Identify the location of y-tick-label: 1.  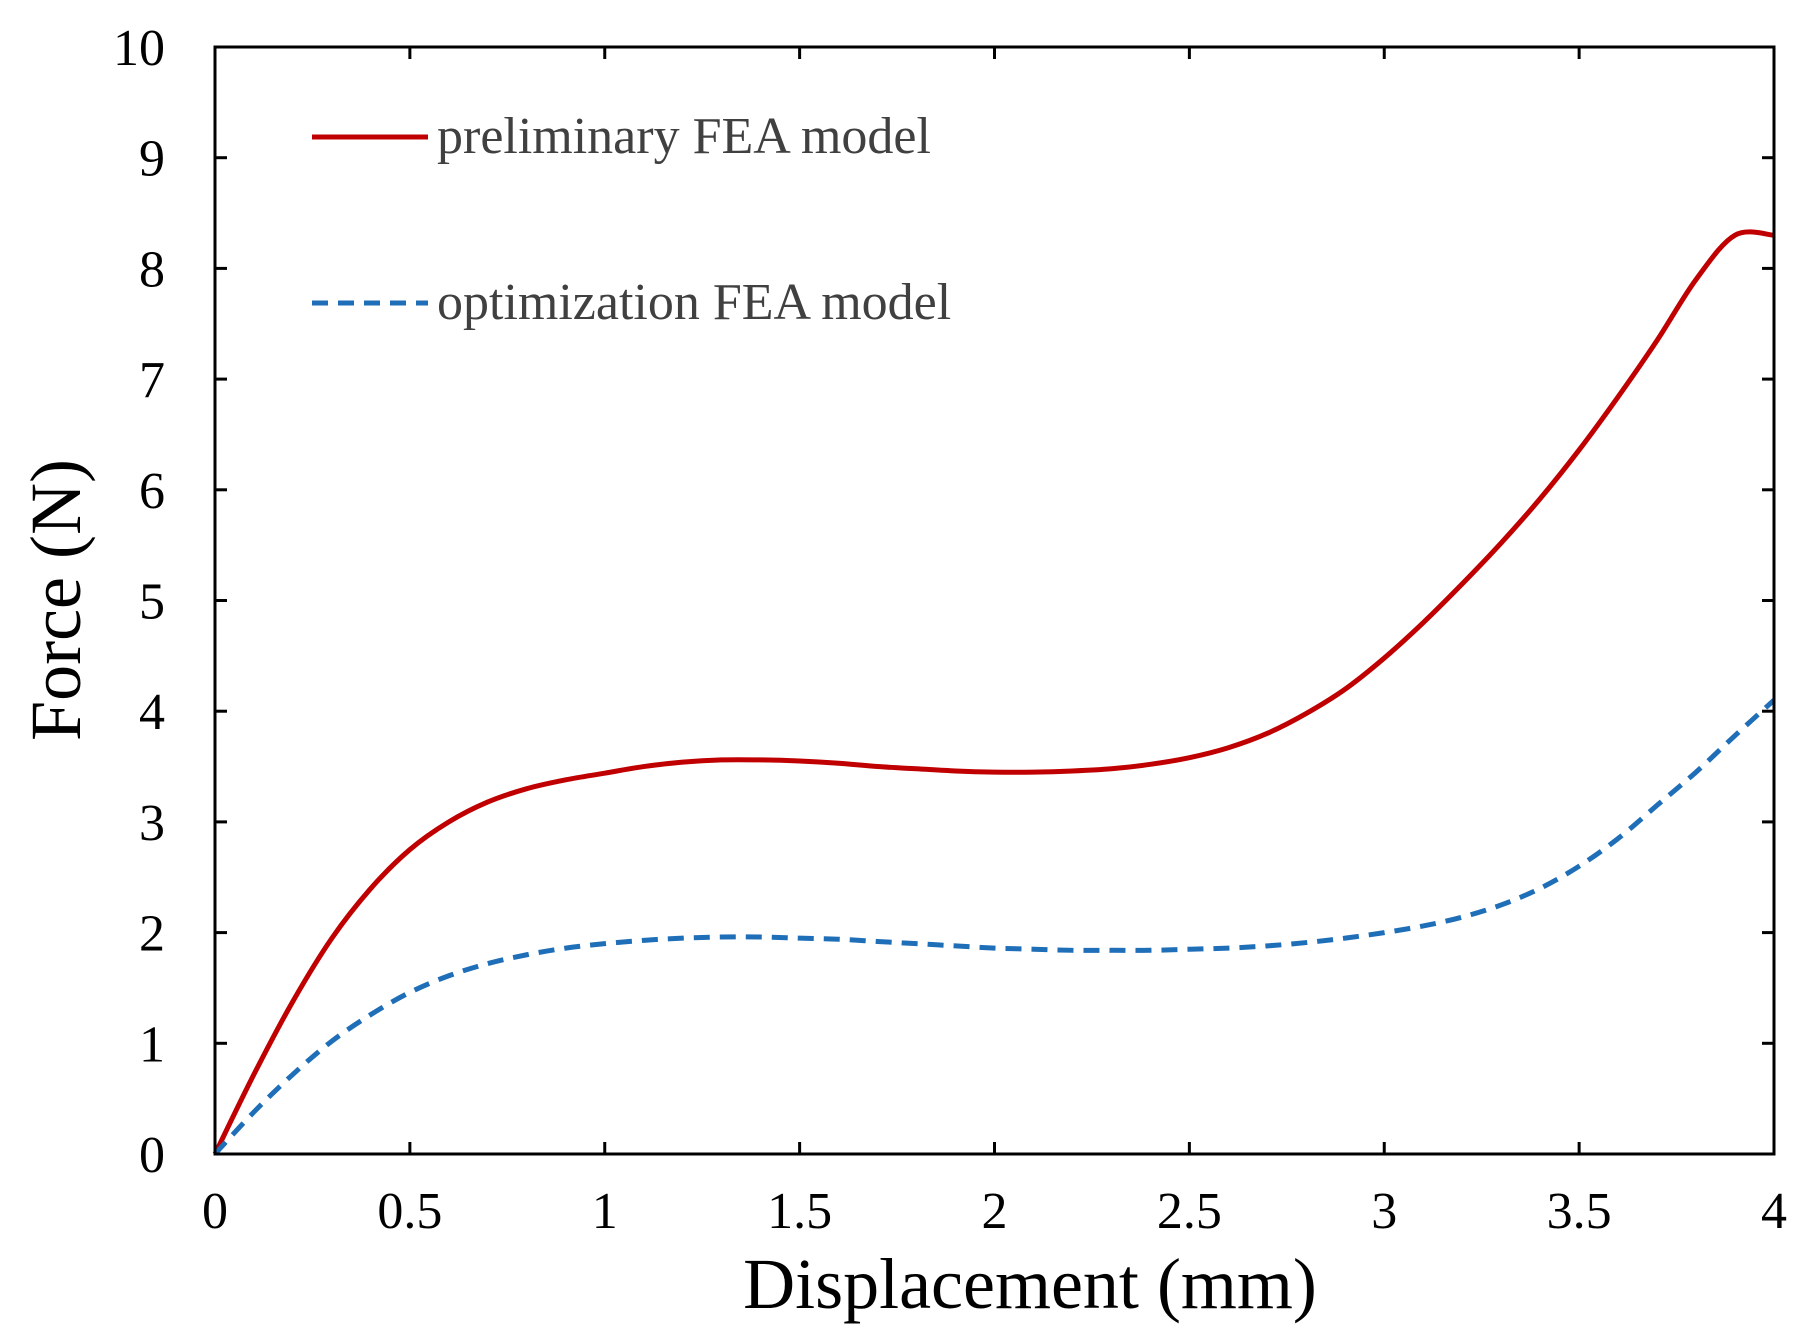
(152, 1044).